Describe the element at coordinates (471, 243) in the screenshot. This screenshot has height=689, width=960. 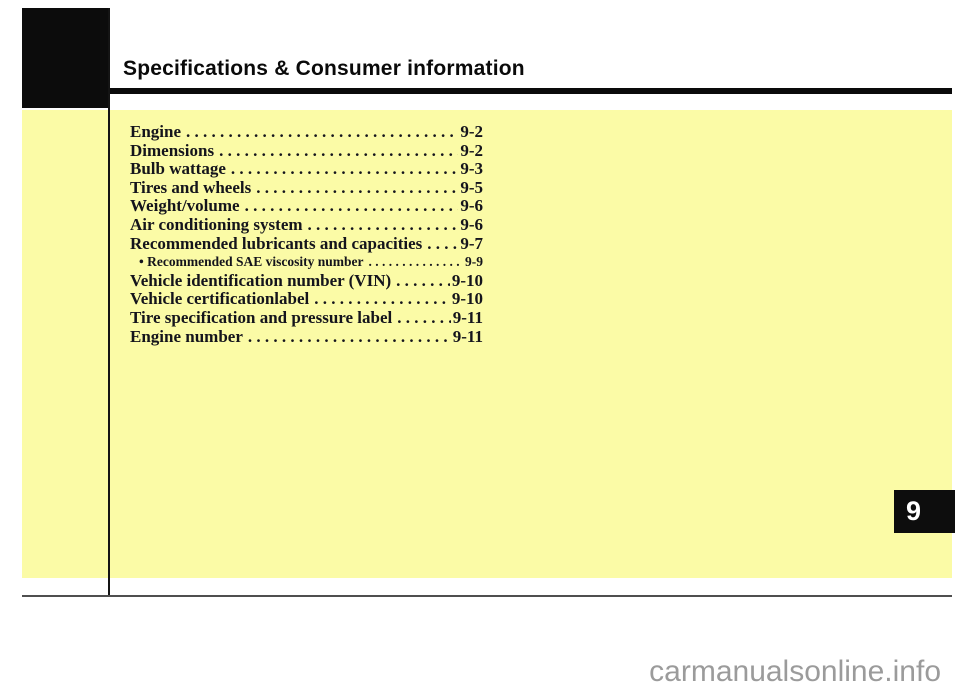
I see `toc-page-number: 9-7` at that location.